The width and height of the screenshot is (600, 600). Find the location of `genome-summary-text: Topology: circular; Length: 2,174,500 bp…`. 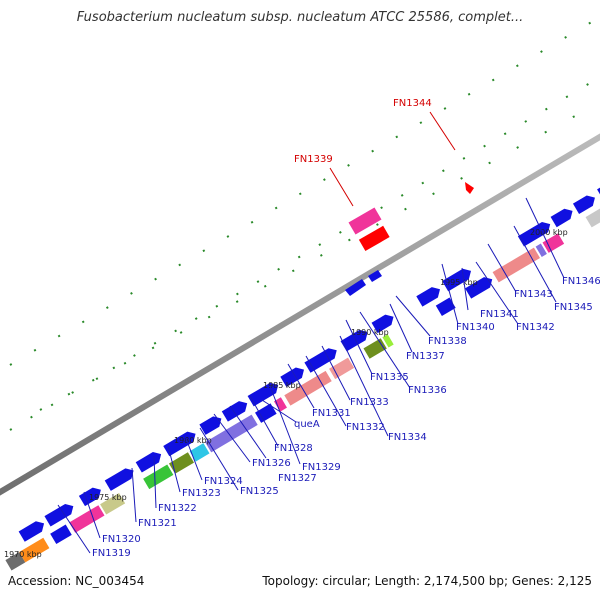

genome-summary-text: Topology: circular; Length: 2,174,500 bp… is located at coordinates (427, 581).